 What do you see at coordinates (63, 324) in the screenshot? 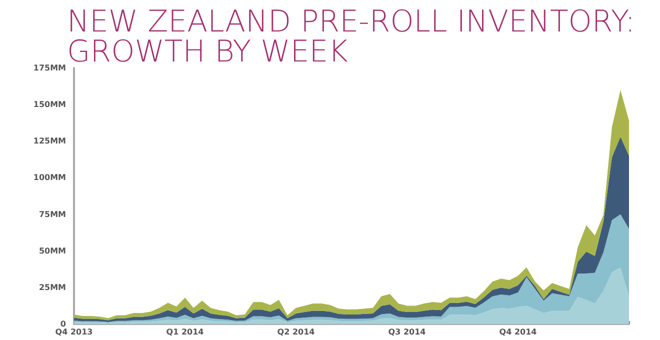
I see `y-tick-label: 0` at bounding box center [63, 324].